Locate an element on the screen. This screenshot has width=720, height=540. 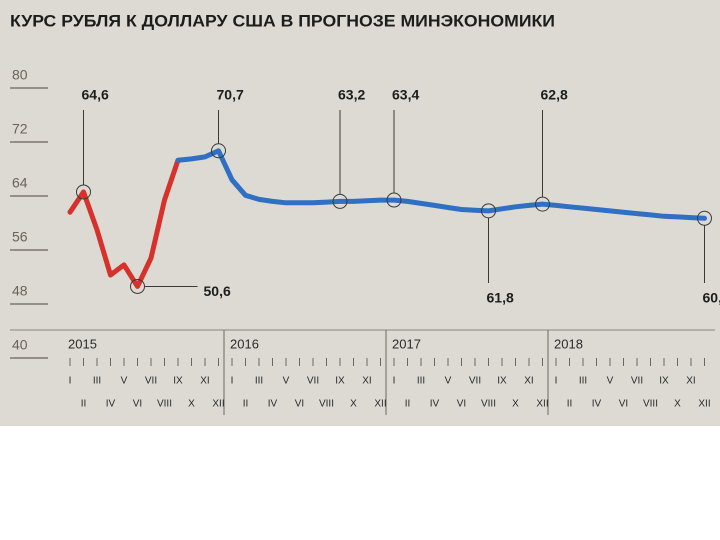
value-label: 63,4 is located at coordinates (405, 95).